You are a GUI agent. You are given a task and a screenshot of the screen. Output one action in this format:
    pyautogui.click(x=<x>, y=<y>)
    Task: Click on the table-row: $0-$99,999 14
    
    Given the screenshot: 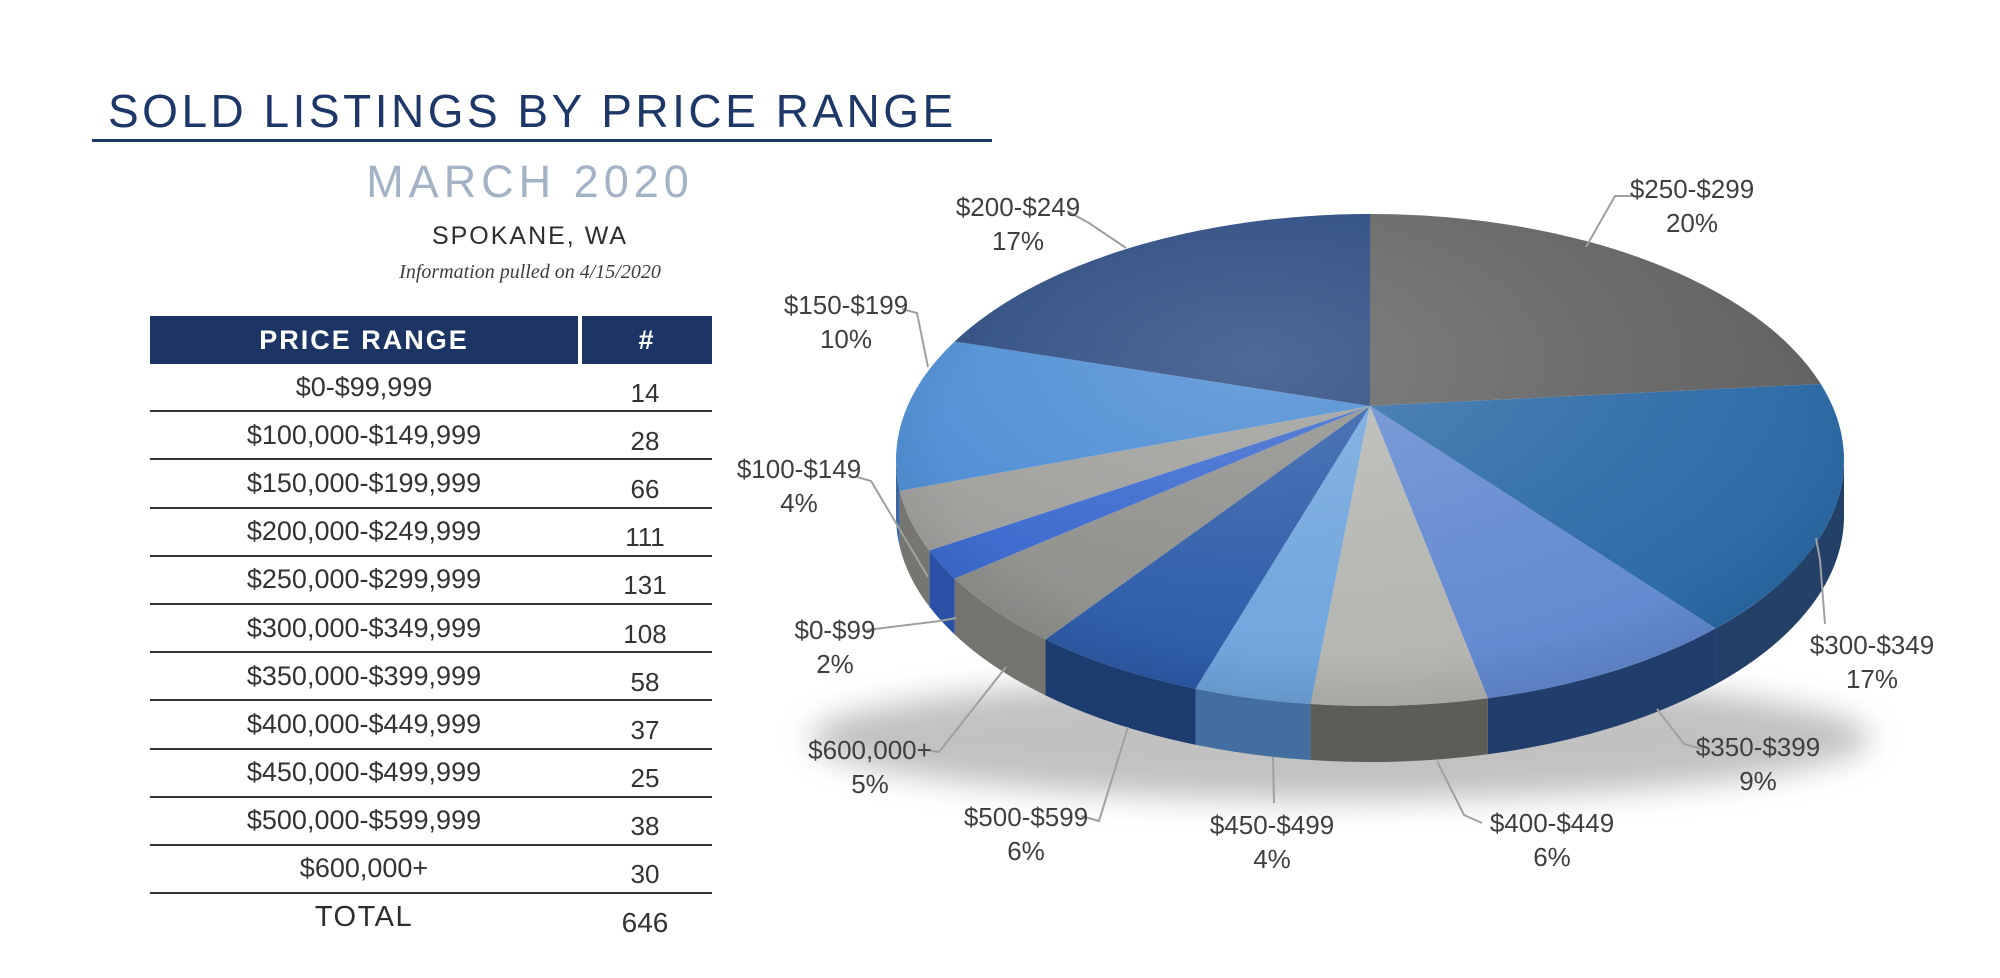 What is the action you would take?
    pyautogui.click(x=431, y=388)
    